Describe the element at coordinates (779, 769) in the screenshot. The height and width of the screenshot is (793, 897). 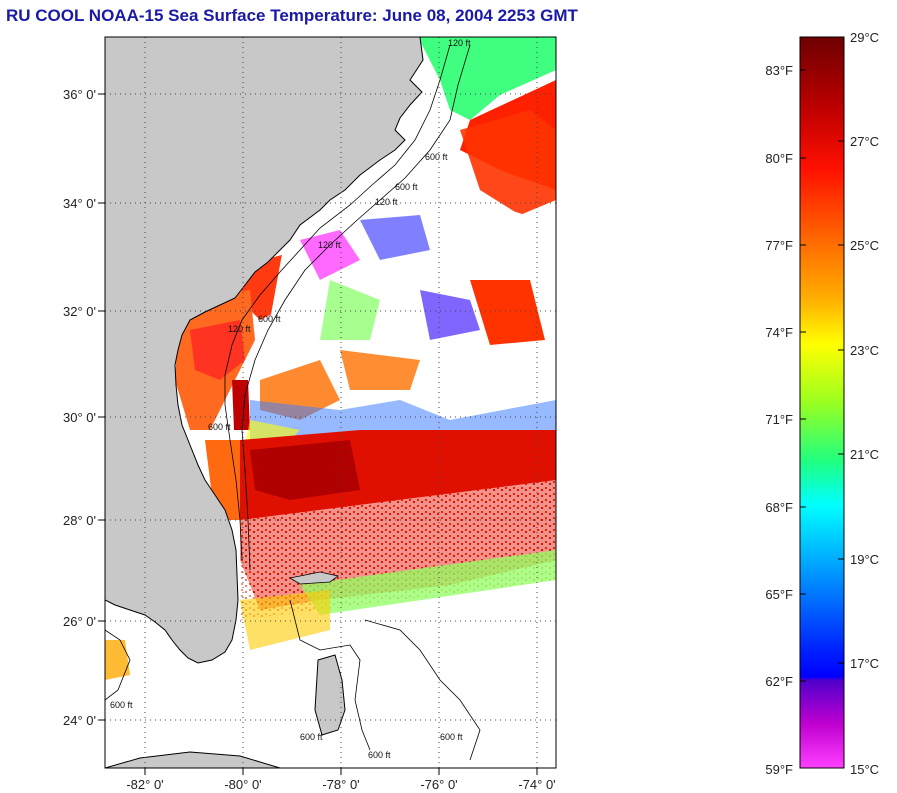
I see `fahrenheit-label: 59°F` at that location.